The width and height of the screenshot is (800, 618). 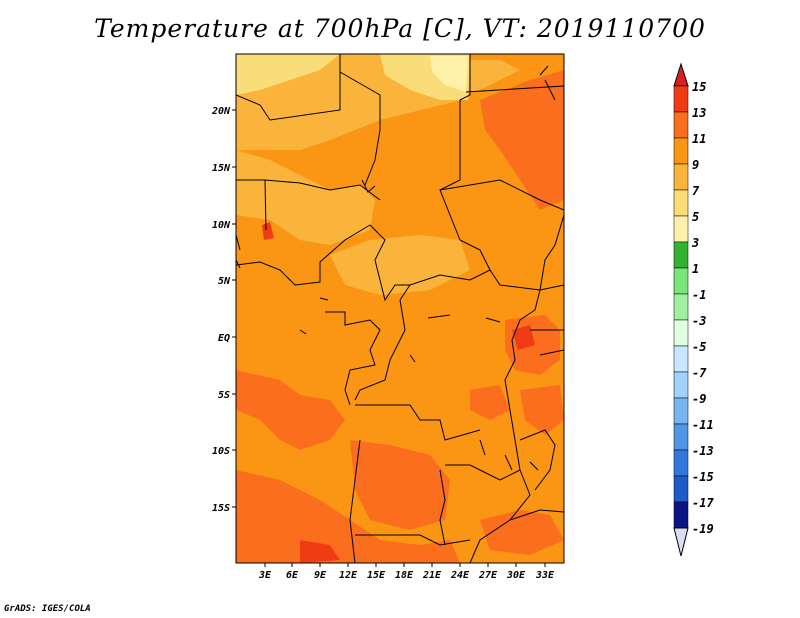 What do you see at coordinates (551, 252) in the screenshot?
I see `border-south-sudan` at bounding box center [551, 252].